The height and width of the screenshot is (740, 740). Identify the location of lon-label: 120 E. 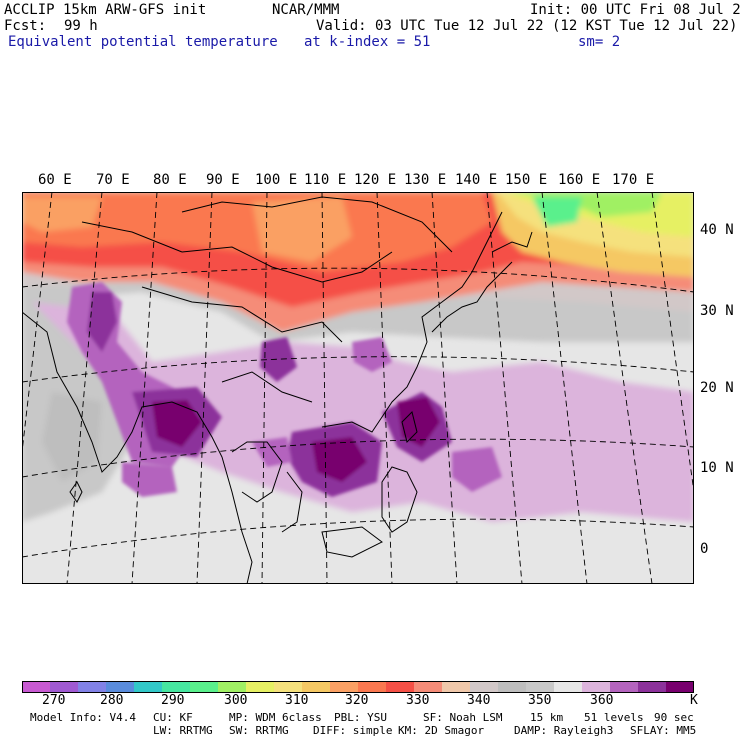
(375, 180).